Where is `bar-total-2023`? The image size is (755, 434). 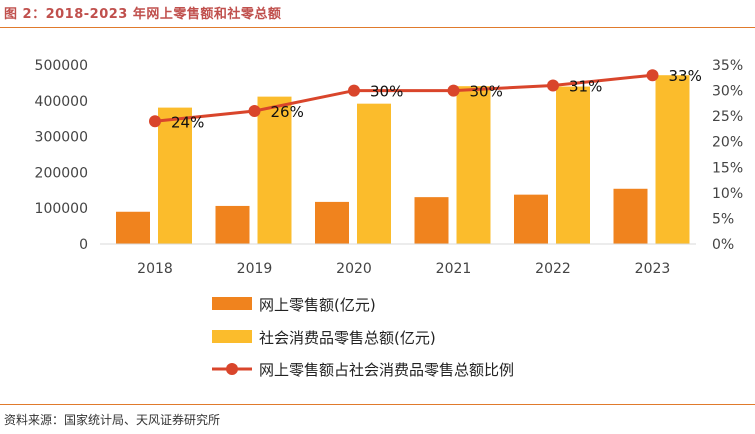 bar-total-2023 is located at coordinates (672, 159).